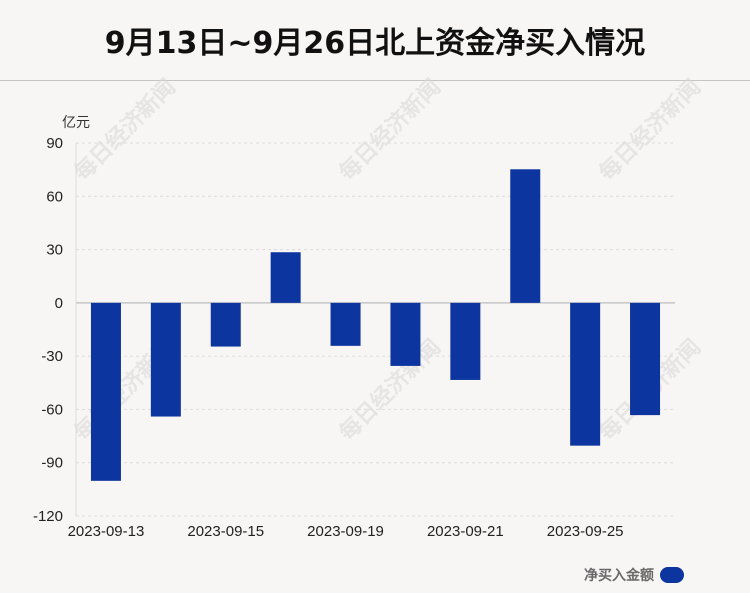  Describe the element at coordinates (59, 303) in the screenshot. I see `y-tick-label: 0` at that location.